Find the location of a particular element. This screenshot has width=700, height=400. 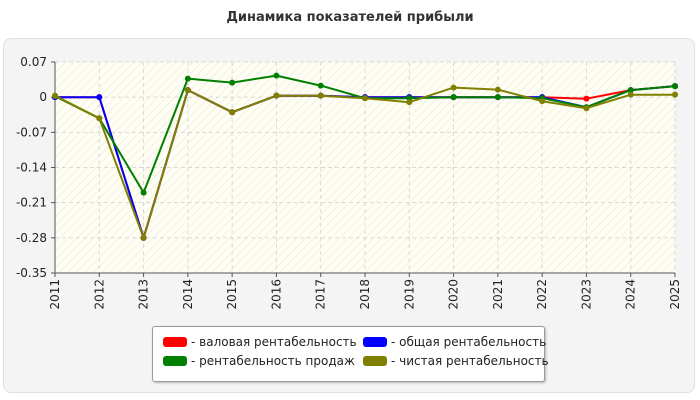

chart-title: Динамика показателей прибыли is located at coordinates (350, 17).